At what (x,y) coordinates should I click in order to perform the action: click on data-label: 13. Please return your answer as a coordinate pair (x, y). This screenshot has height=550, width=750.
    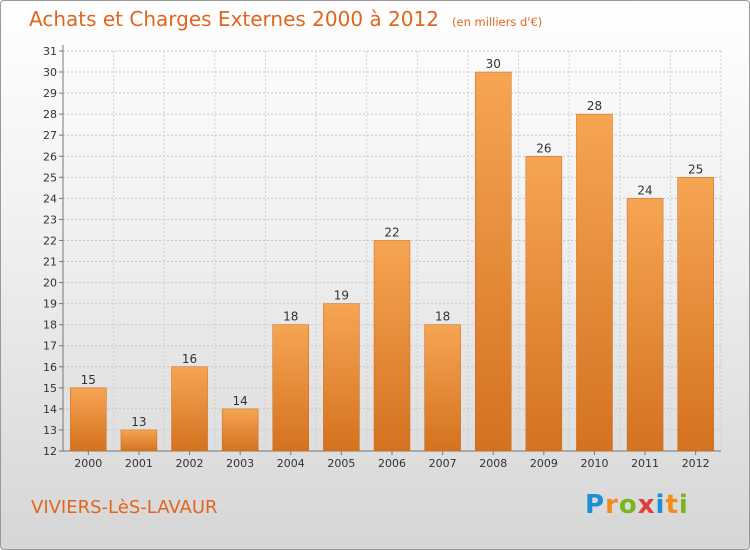
    Looking at the image, I should click on (138, 422).